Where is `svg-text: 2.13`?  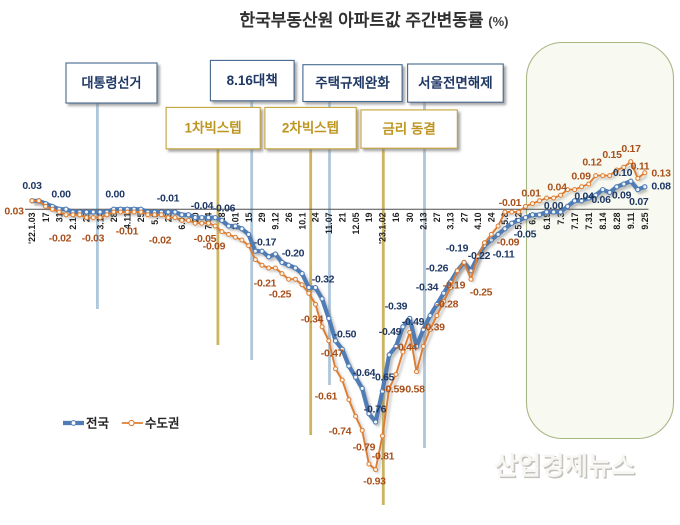
svg-text: 2.13 is located at coordinates (424, 220).